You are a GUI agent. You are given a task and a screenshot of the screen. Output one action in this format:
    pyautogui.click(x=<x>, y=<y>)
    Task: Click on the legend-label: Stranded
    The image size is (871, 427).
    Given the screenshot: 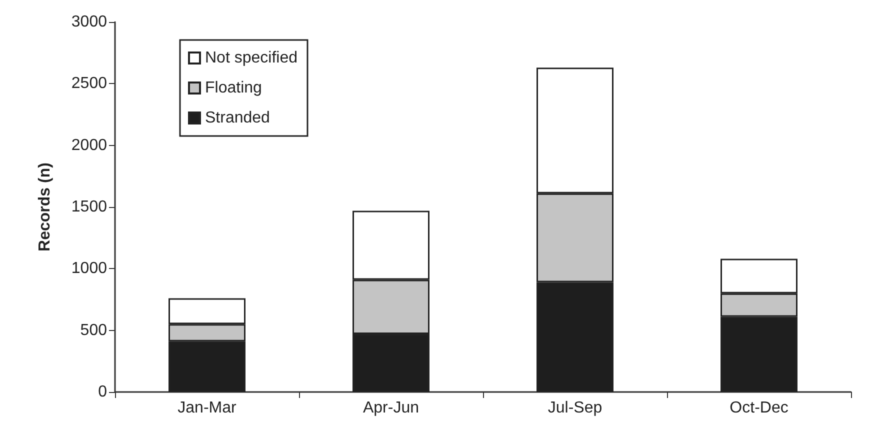 What is the action you would take?
    pyautogui.click(x=237, y=118)
    